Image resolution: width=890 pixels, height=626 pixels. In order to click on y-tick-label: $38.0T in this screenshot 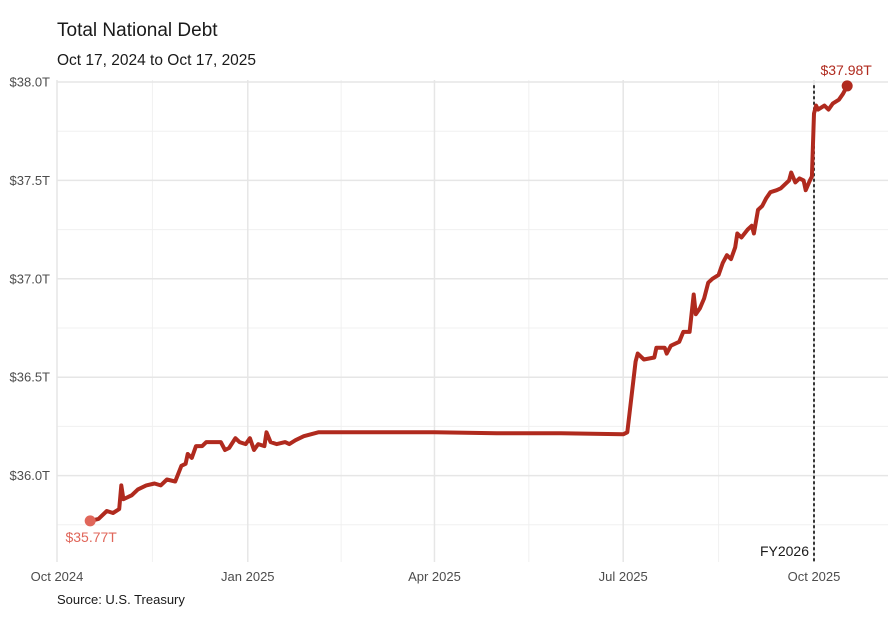, I will do `click(30, 82)`.